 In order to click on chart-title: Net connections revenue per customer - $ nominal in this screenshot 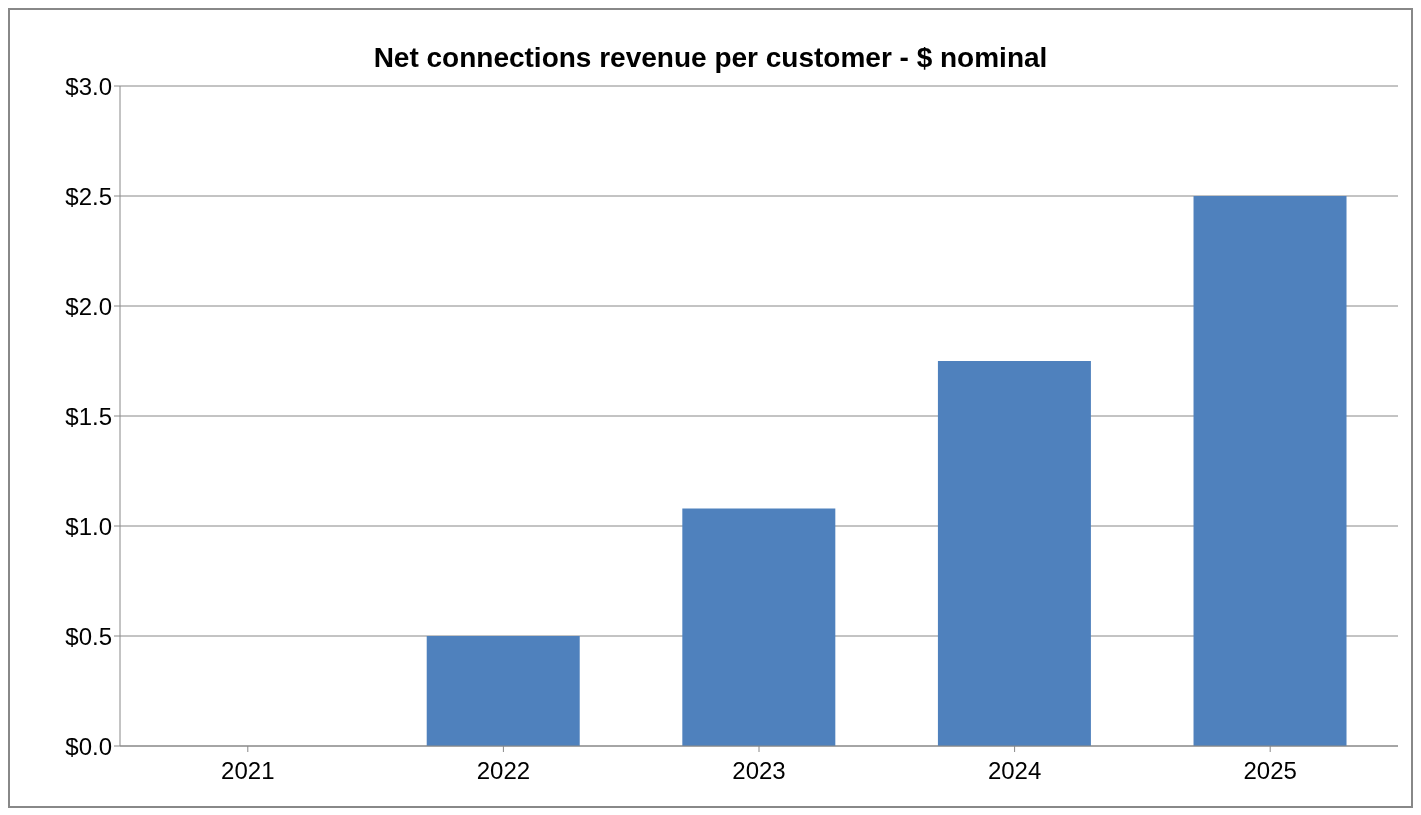, I will do `click(710, 57)`.